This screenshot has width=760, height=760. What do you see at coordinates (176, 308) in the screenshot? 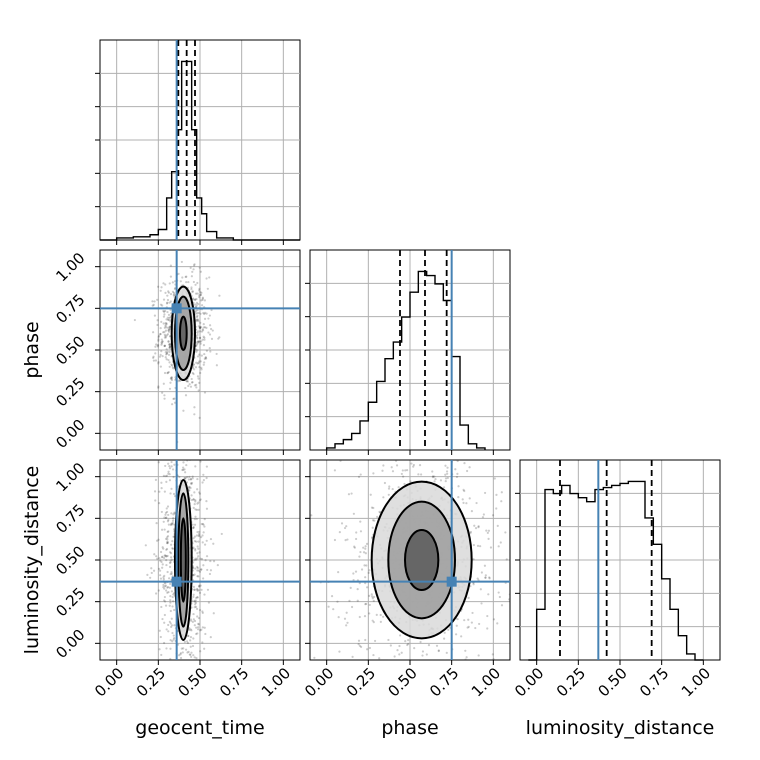
I see `truth-marker-geocent_time-vs-phase` at bounding box center [176, 308].